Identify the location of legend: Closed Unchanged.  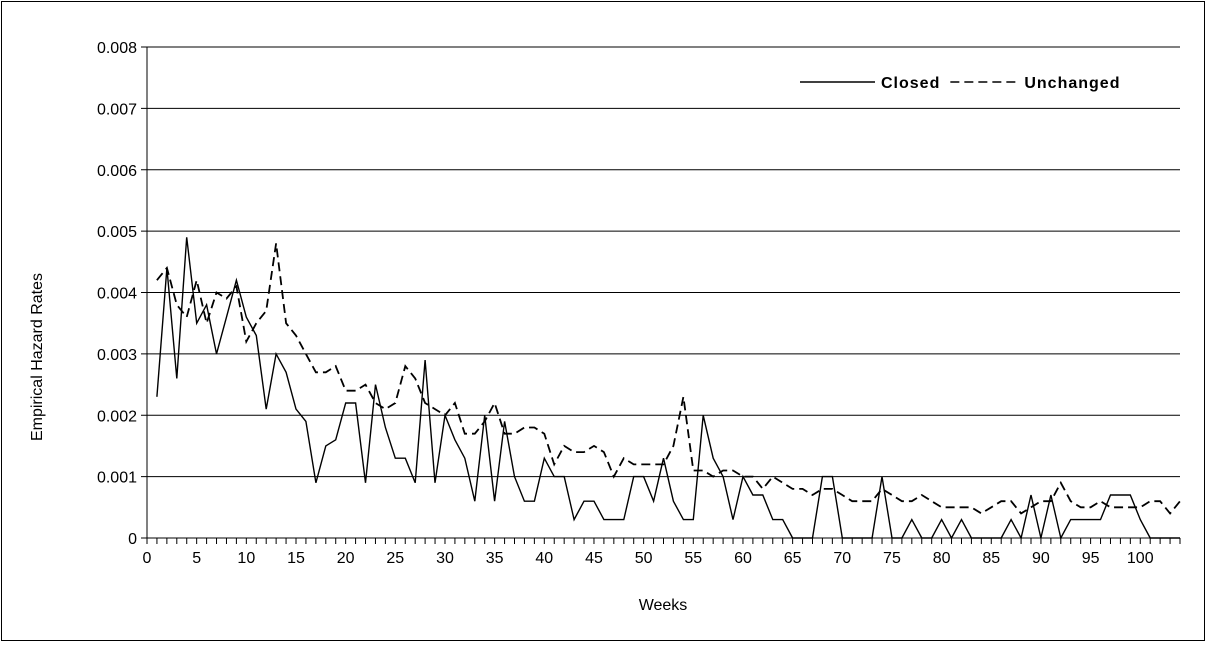
(960, 83).